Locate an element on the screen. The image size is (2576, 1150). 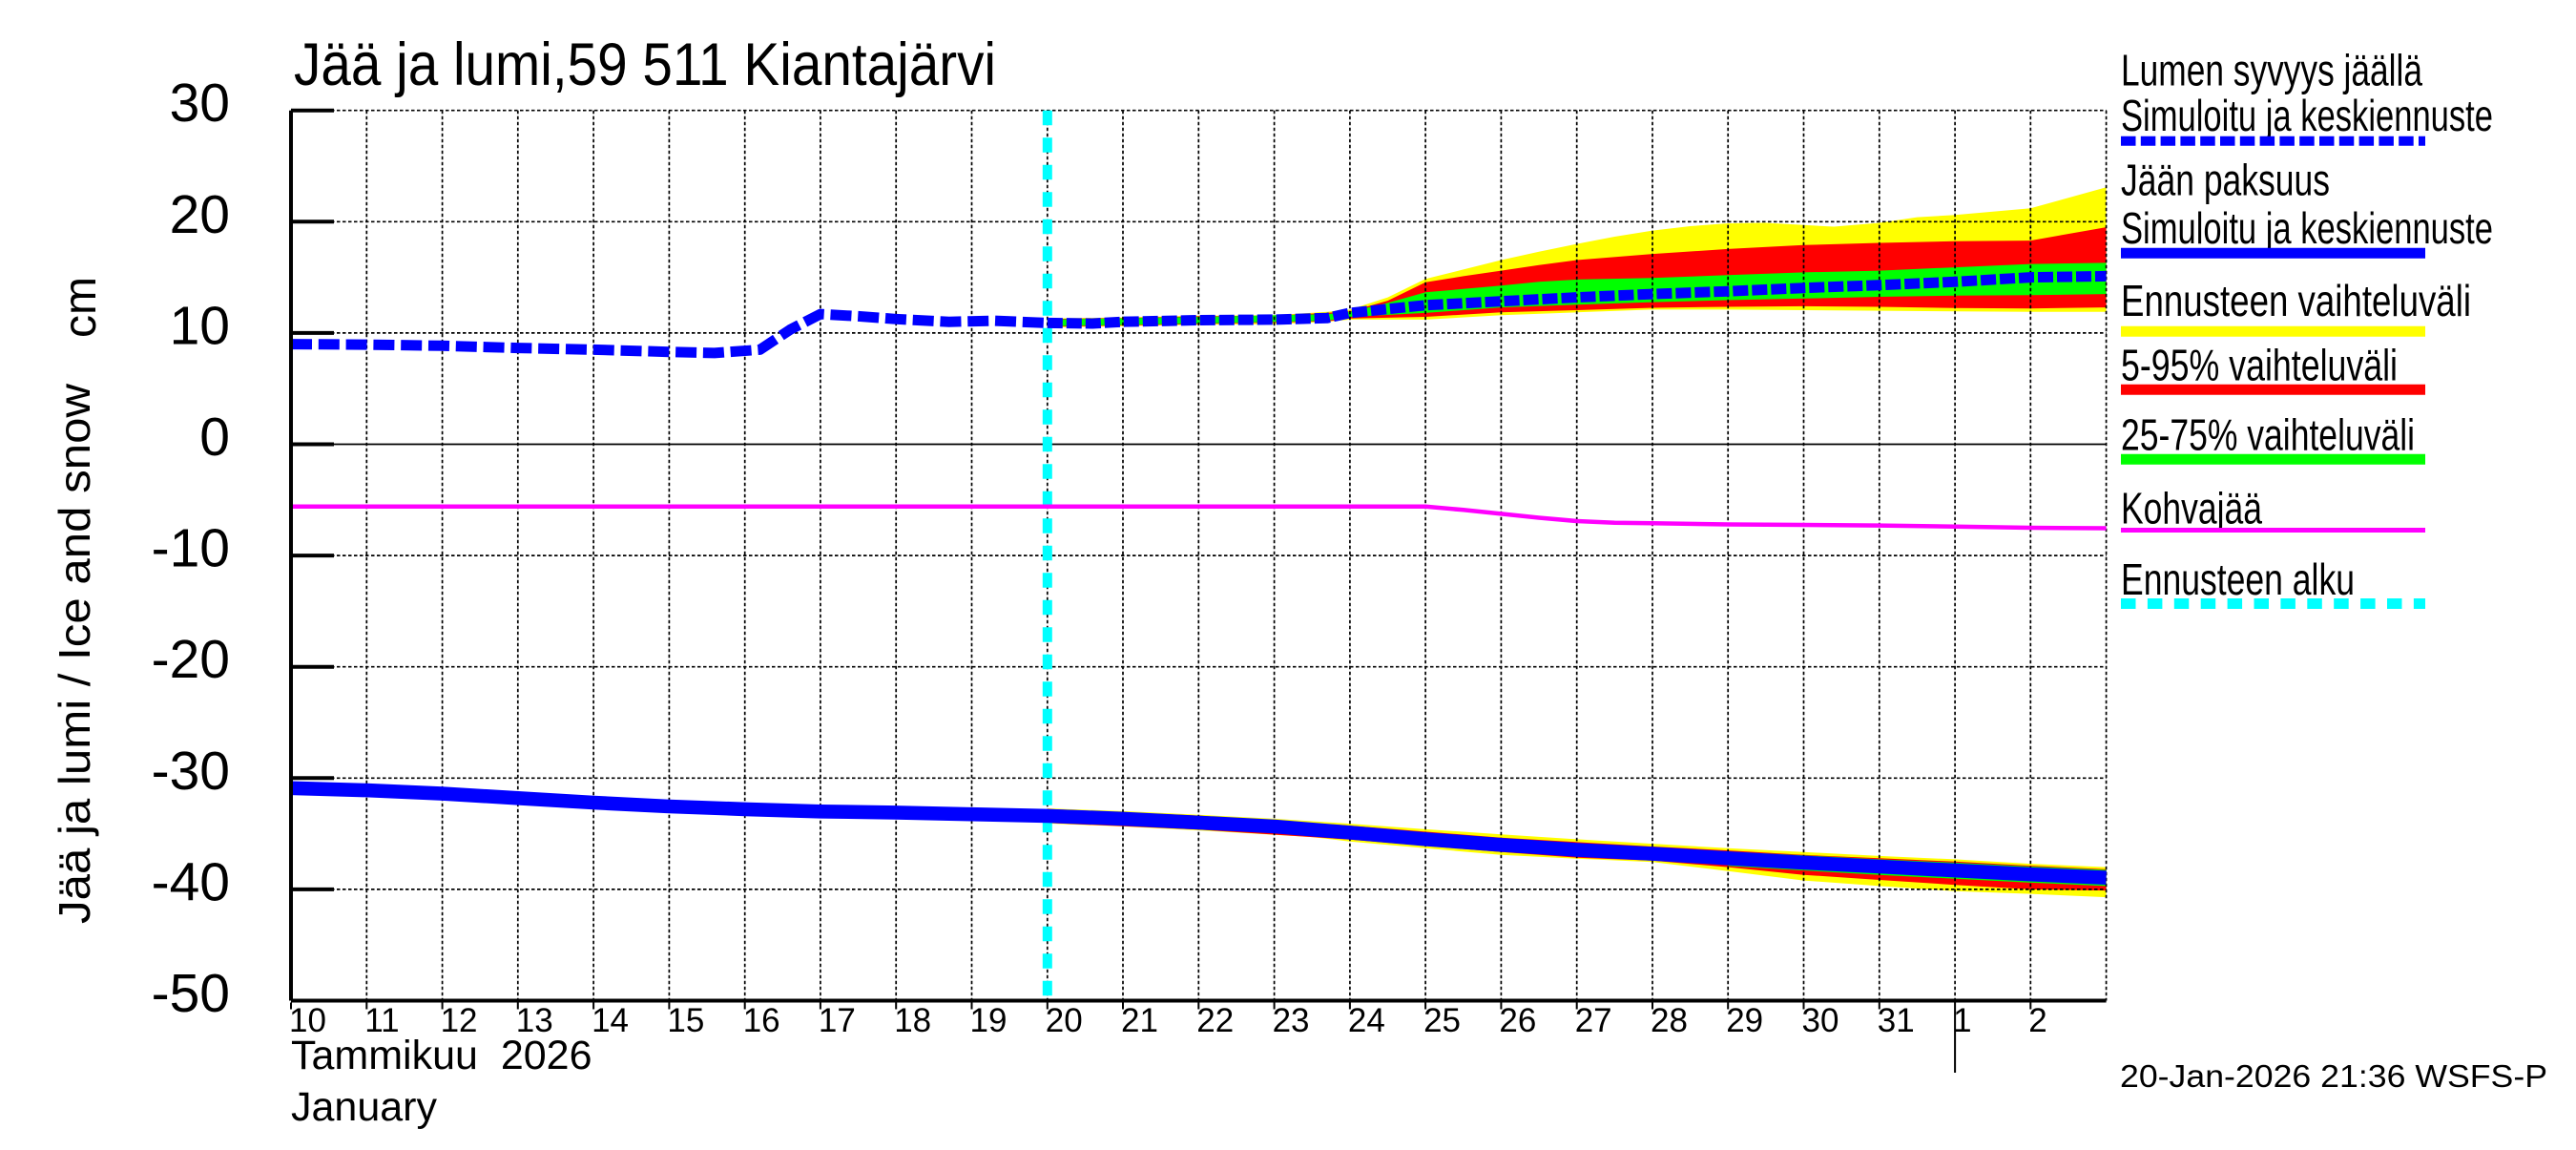
svg-text: Kohvajää is located at coordinates (2191, 508).